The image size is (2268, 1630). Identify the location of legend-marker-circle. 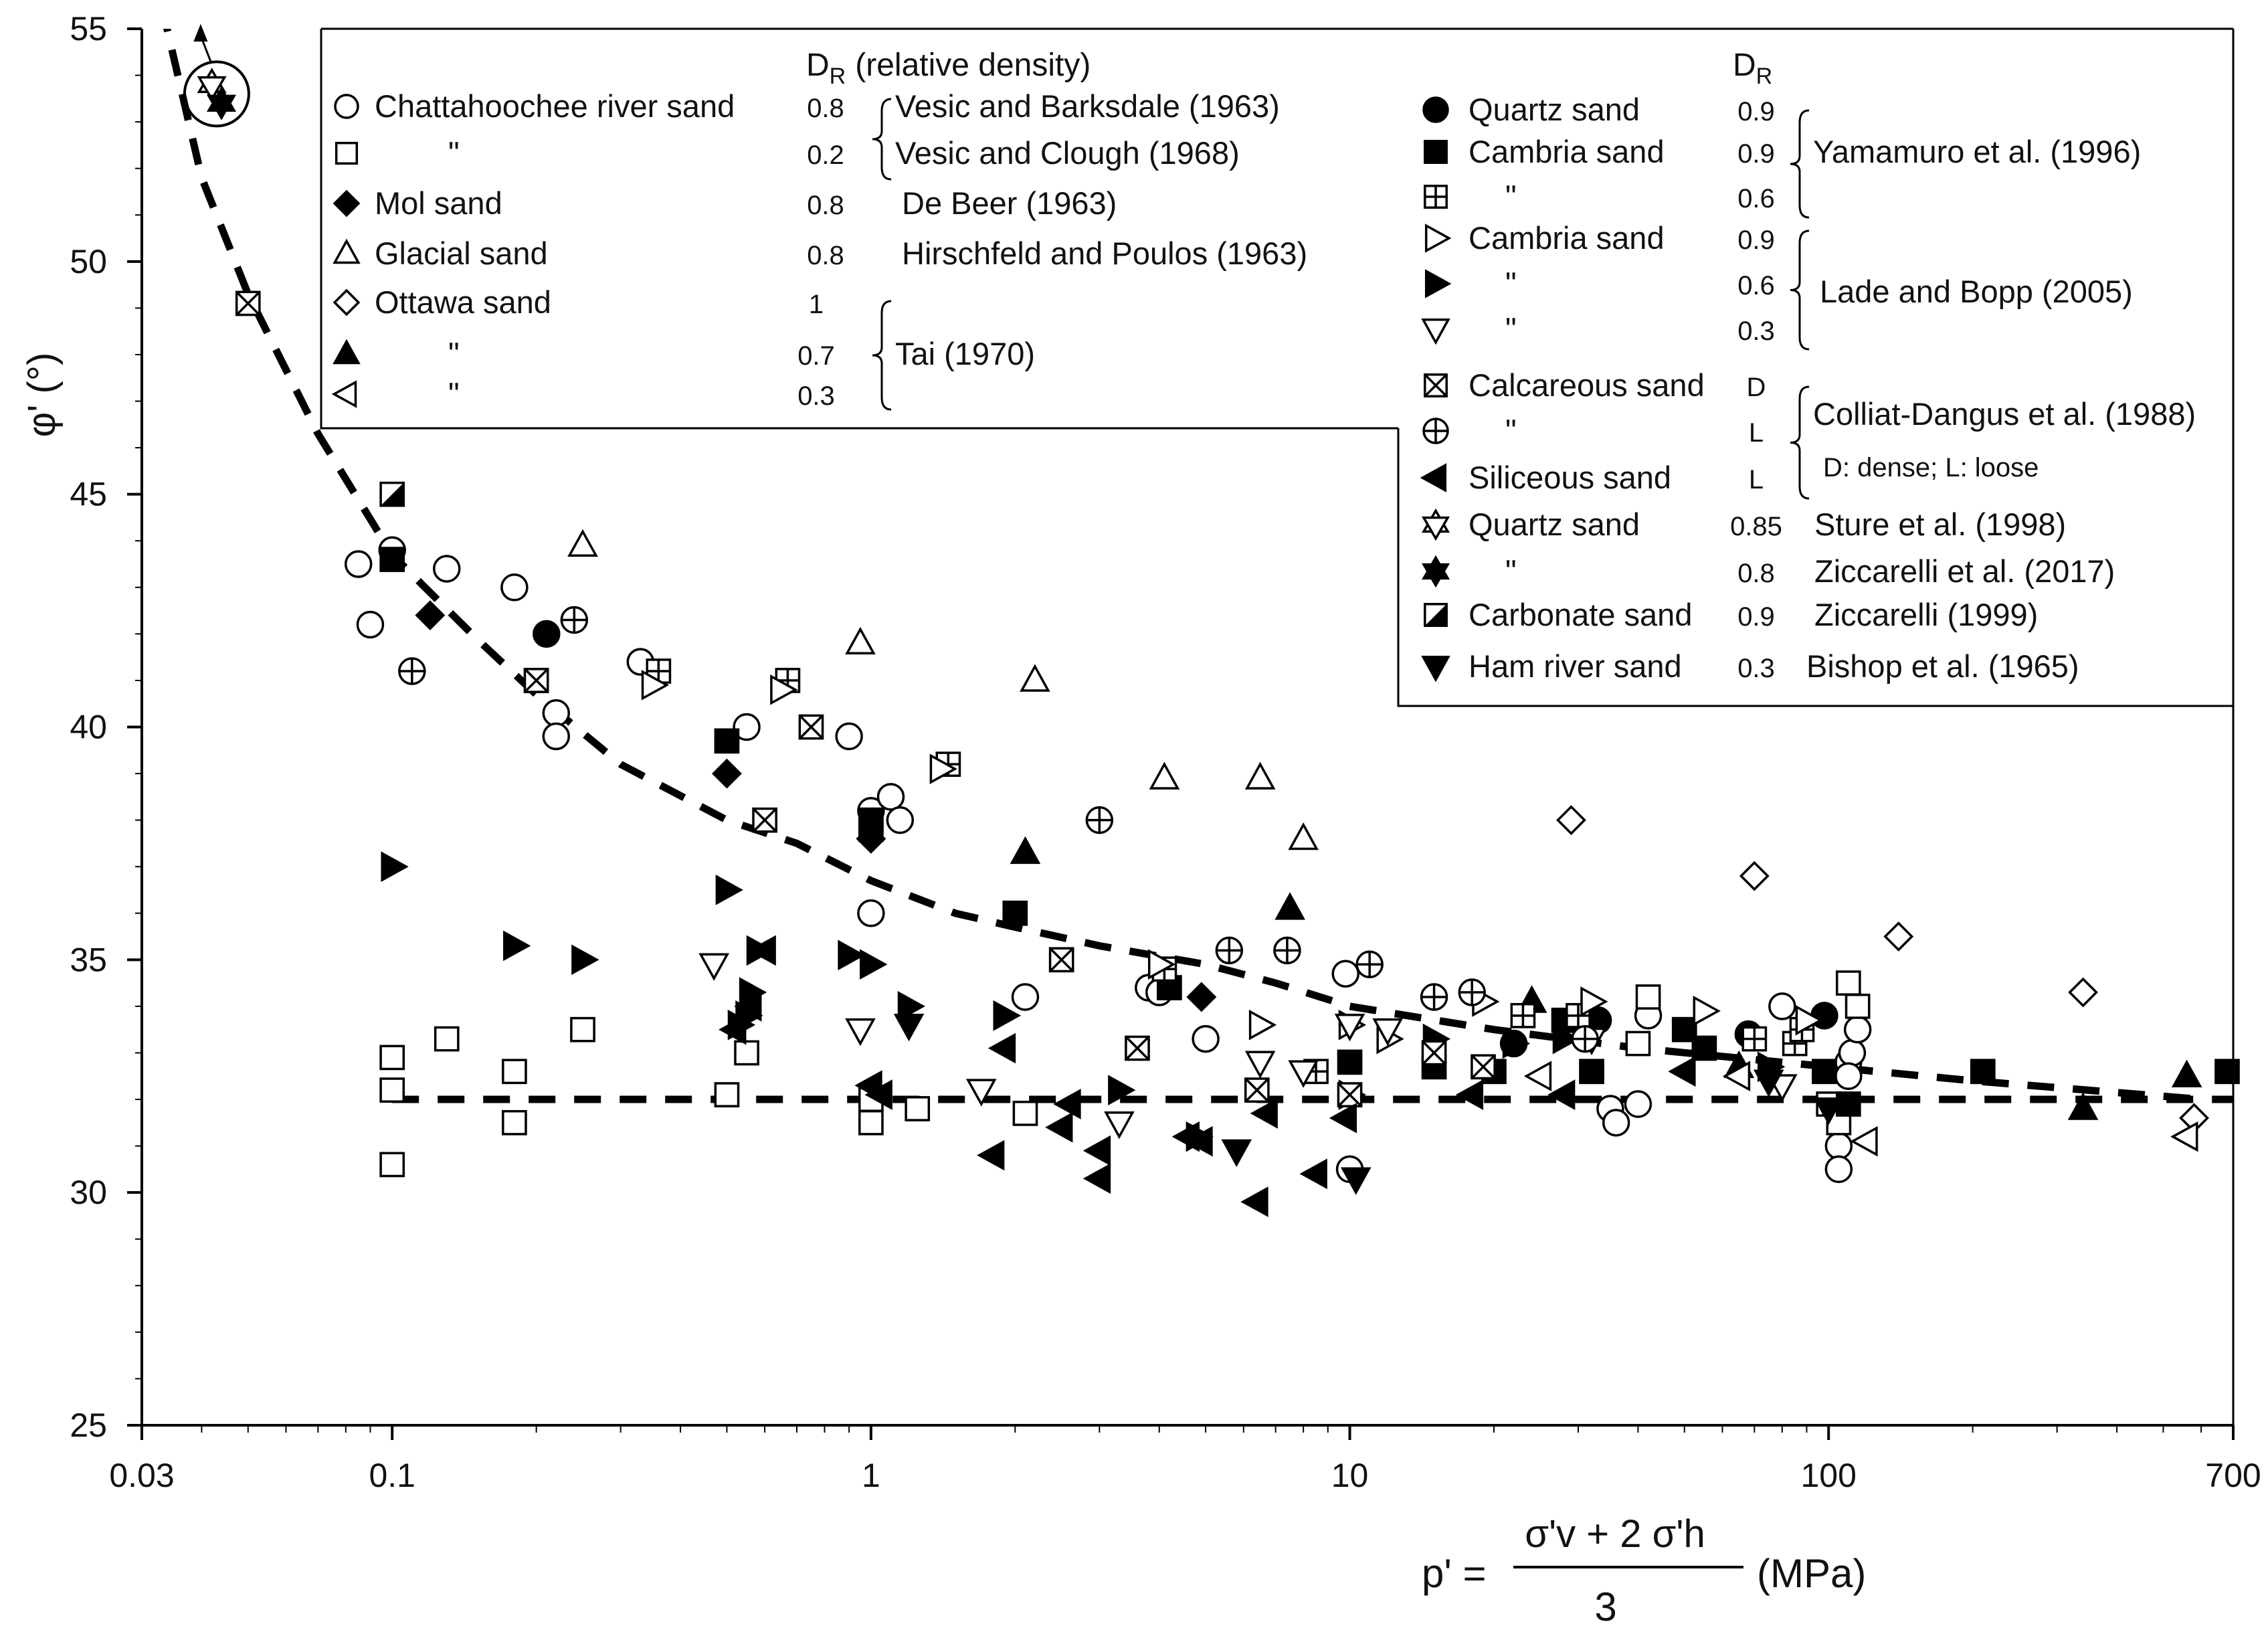
(346, 106).